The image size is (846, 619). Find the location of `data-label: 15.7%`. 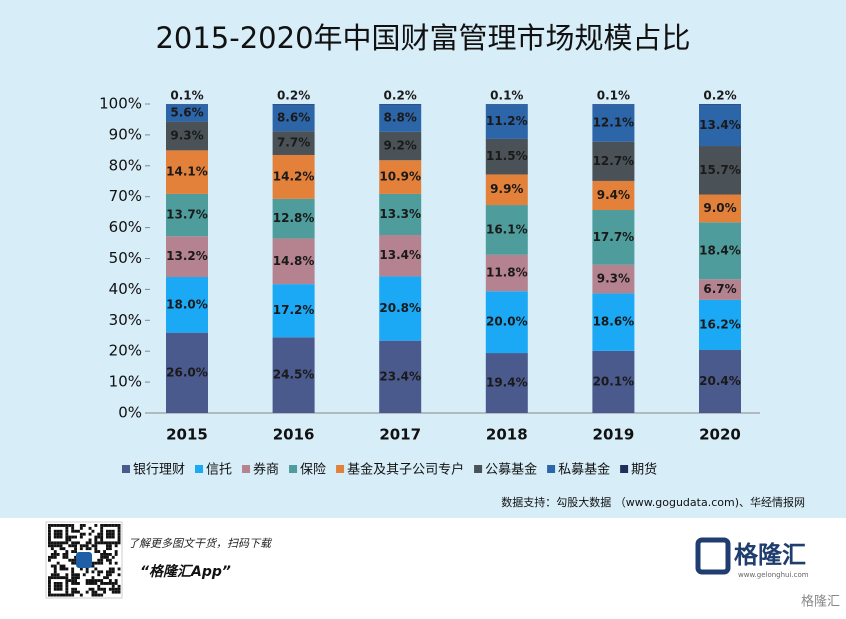

data-label: 15.7% is located at coordinates (720, 170).